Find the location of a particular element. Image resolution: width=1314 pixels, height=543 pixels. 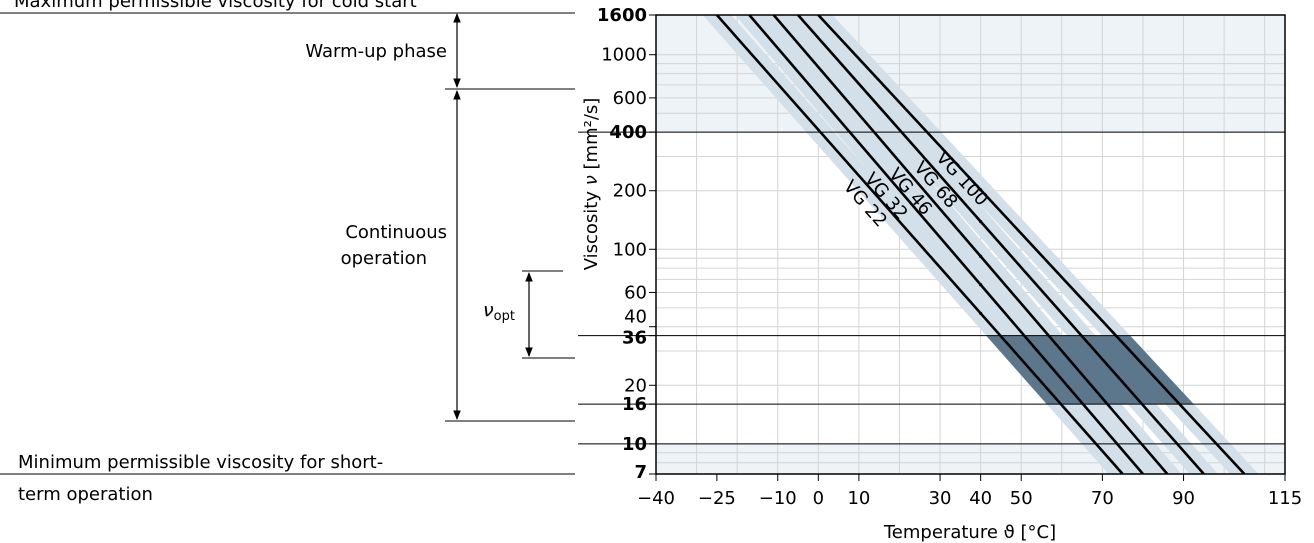

x-tick-label: 10 is located at coordinates (858, 498).